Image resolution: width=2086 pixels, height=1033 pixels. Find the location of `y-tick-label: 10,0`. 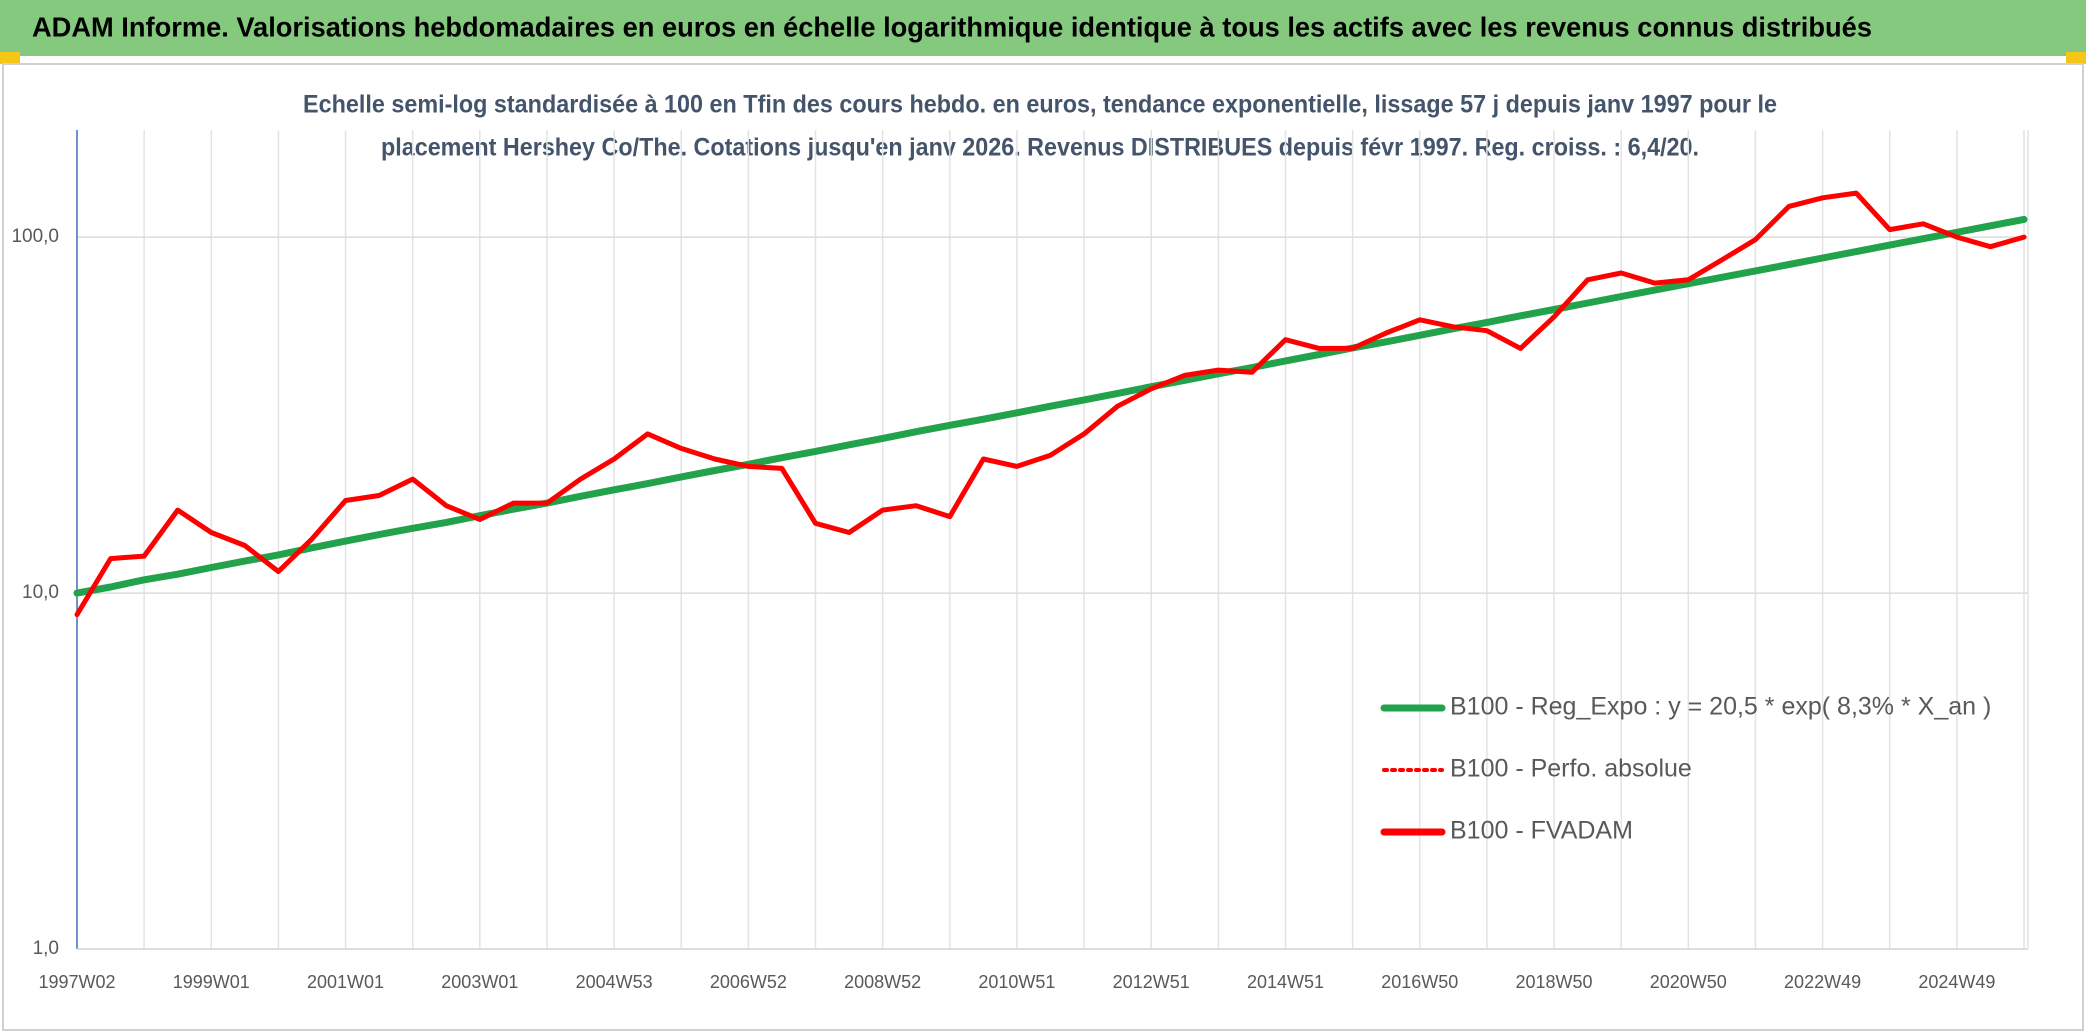

y-tick-label: 10,0 is located at coordinates (40, 592).